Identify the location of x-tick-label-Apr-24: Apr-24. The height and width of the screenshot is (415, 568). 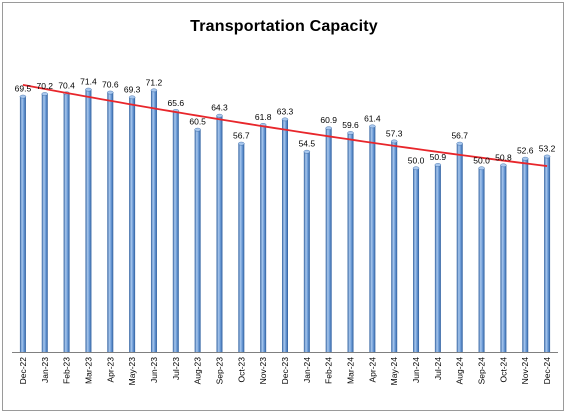
(372, 370).